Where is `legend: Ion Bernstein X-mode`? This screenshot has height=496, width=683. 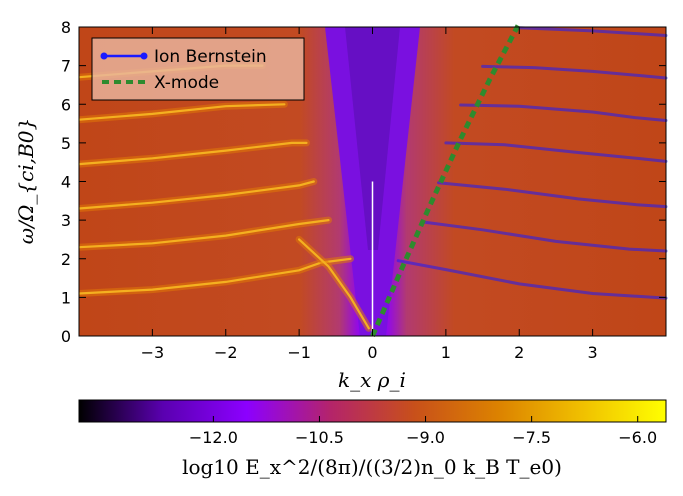 legend: Ion Bernstein X-mode is located at coordinates (198, 69).